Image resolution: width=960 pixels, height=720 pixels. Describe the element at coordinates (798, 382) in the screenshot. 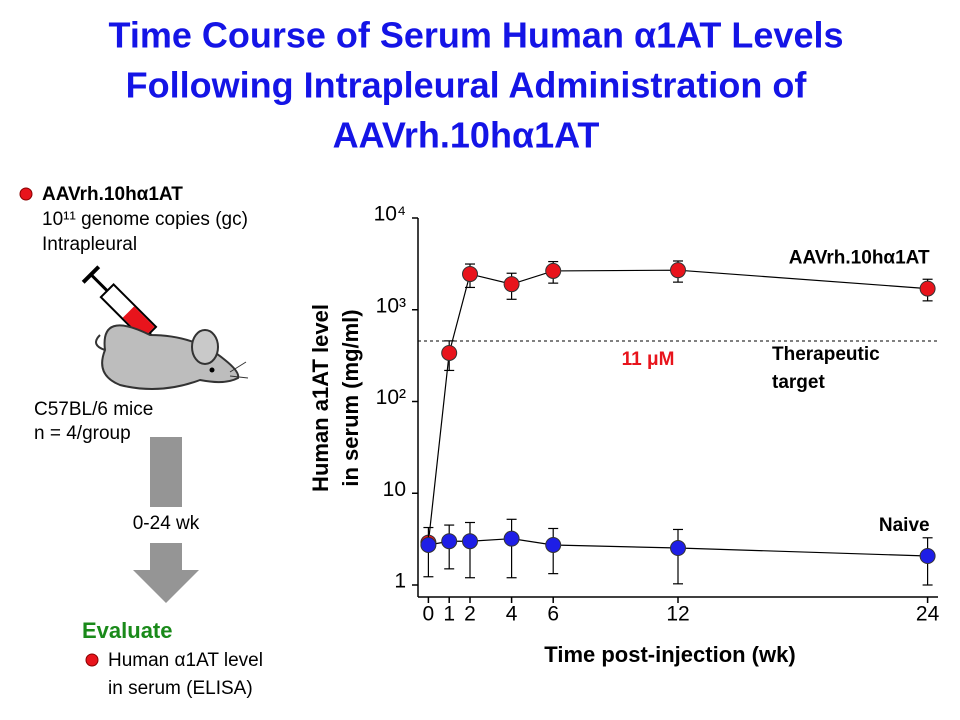

I see `reference-label: target` at that location.